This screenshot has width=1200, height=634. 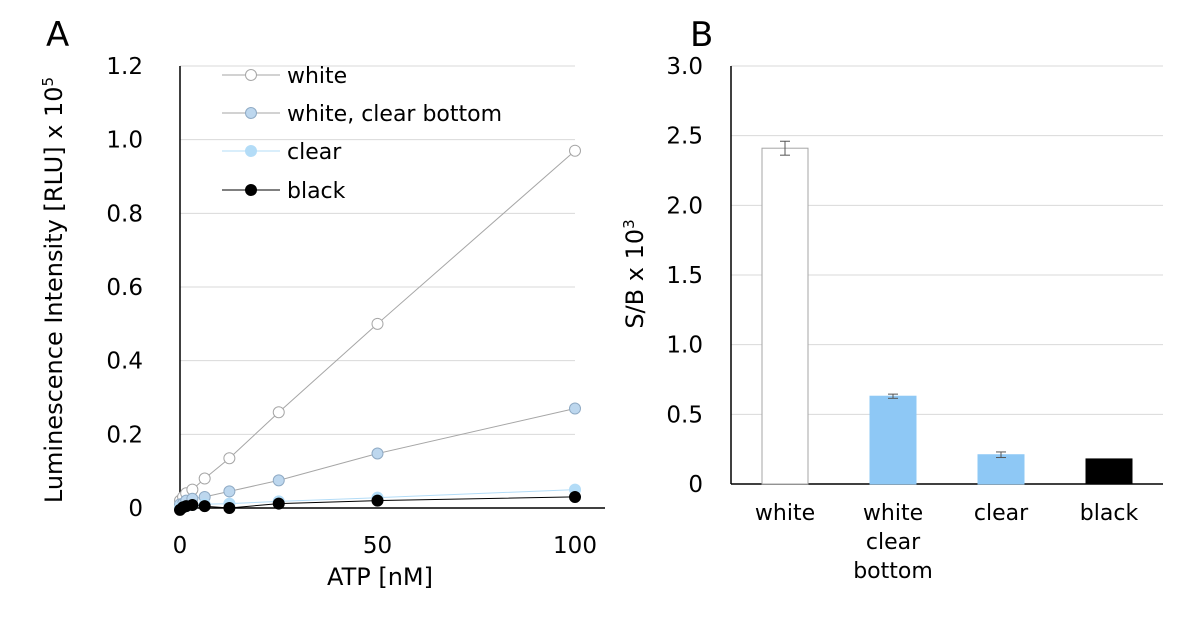 What do you see at coordinates (394, 114) in the screenshot?
I see `legend-label: white, clear bottom` at bounding box center [394, 114].